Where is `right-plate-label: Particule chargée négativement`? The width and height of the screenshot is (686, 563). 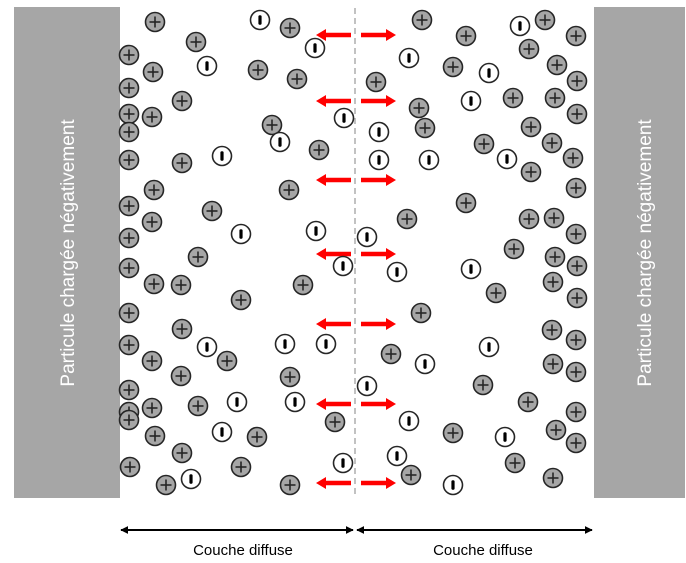 right-plate-label: Particule chargée négativement is located at coordinates (645, 253).